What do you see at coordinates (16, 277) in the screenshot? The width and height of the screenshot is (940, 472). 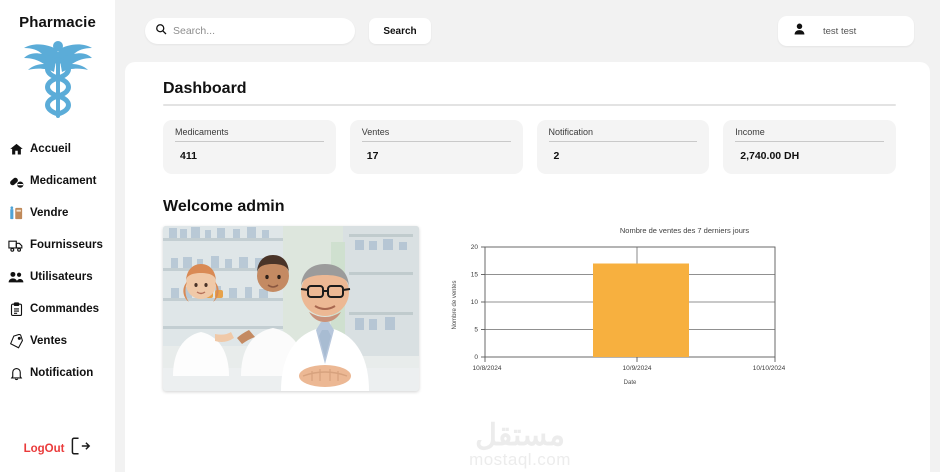 I see `users-icon` at bounding box center [16, 277].